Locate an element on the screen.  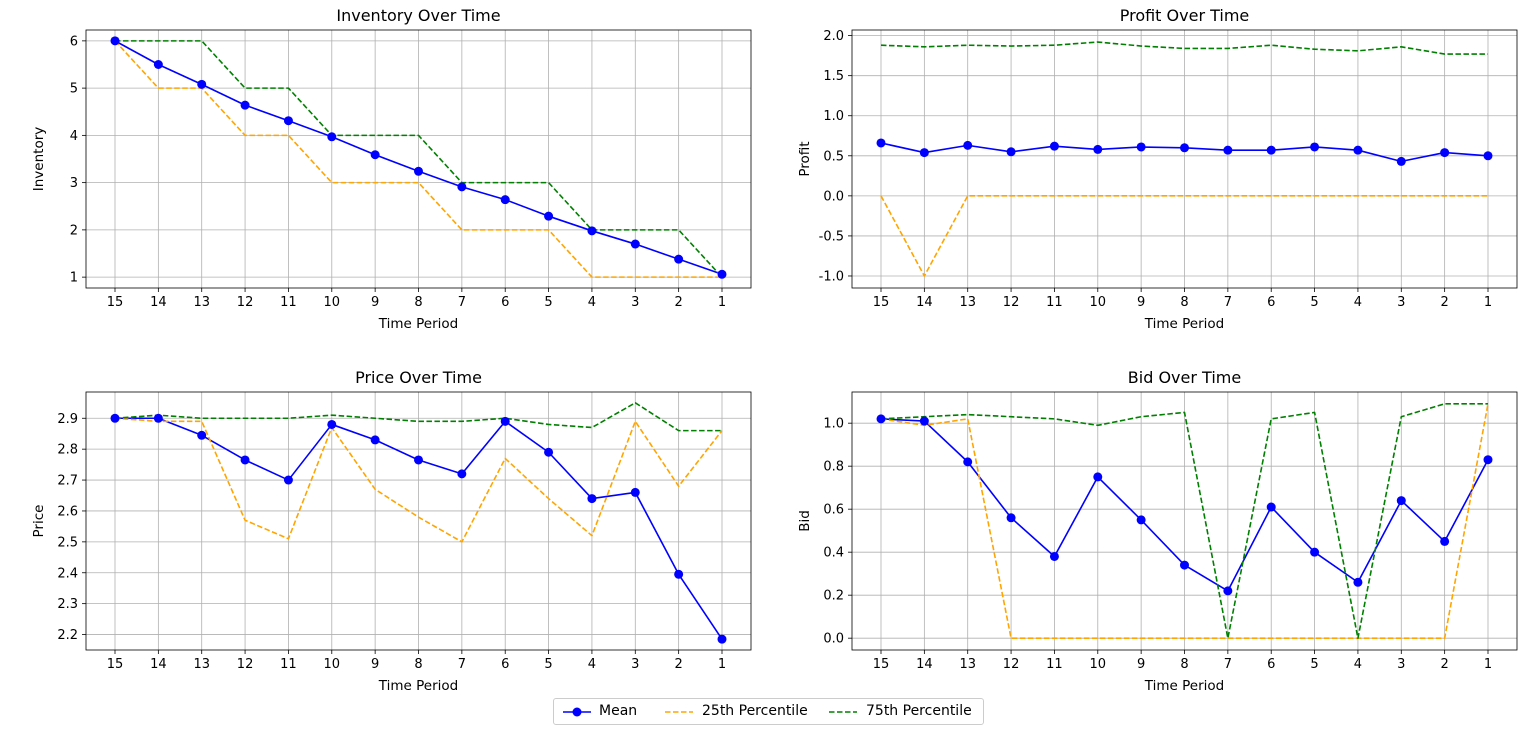
y-axis-label: Inventory is located at coordinates (39, 159).